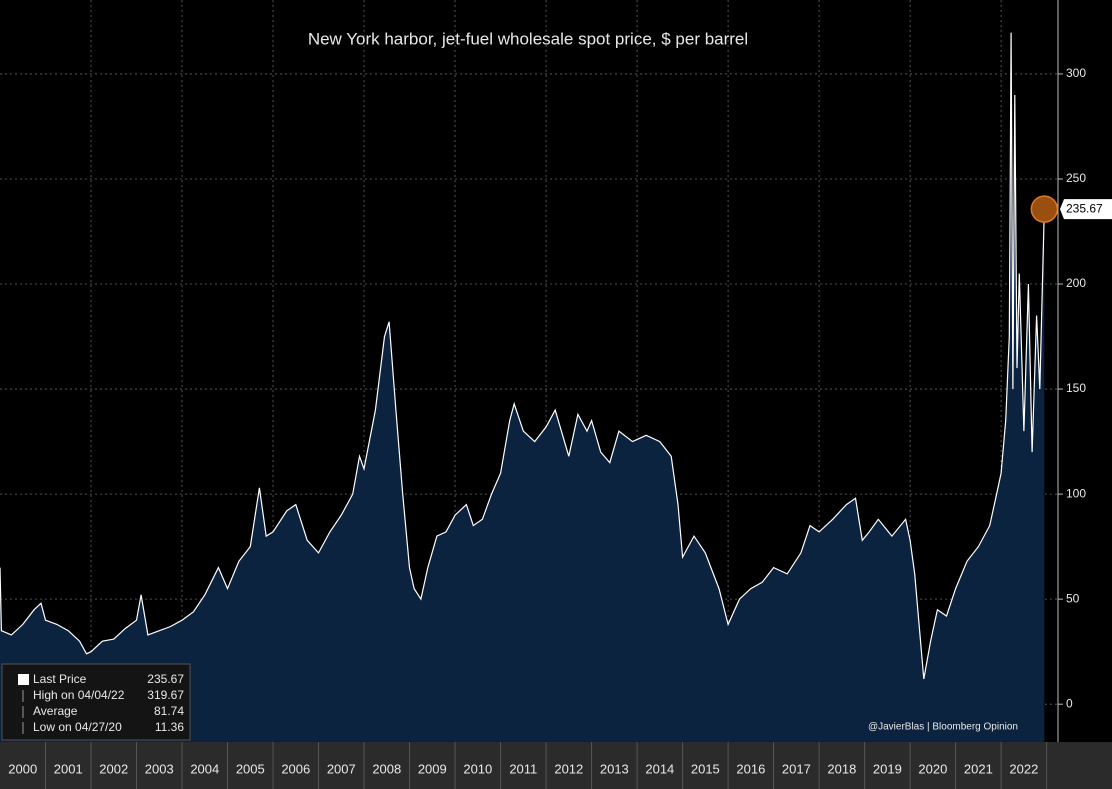  I want to click on last-price-marker, so click(1044, 209).